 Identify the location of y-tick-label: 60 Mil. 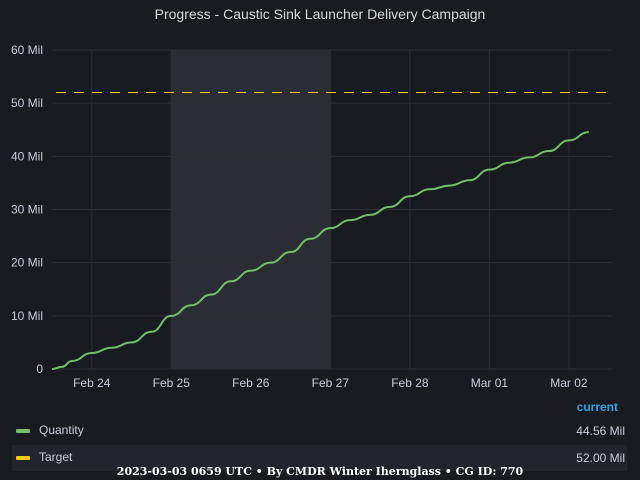
(27, 50).